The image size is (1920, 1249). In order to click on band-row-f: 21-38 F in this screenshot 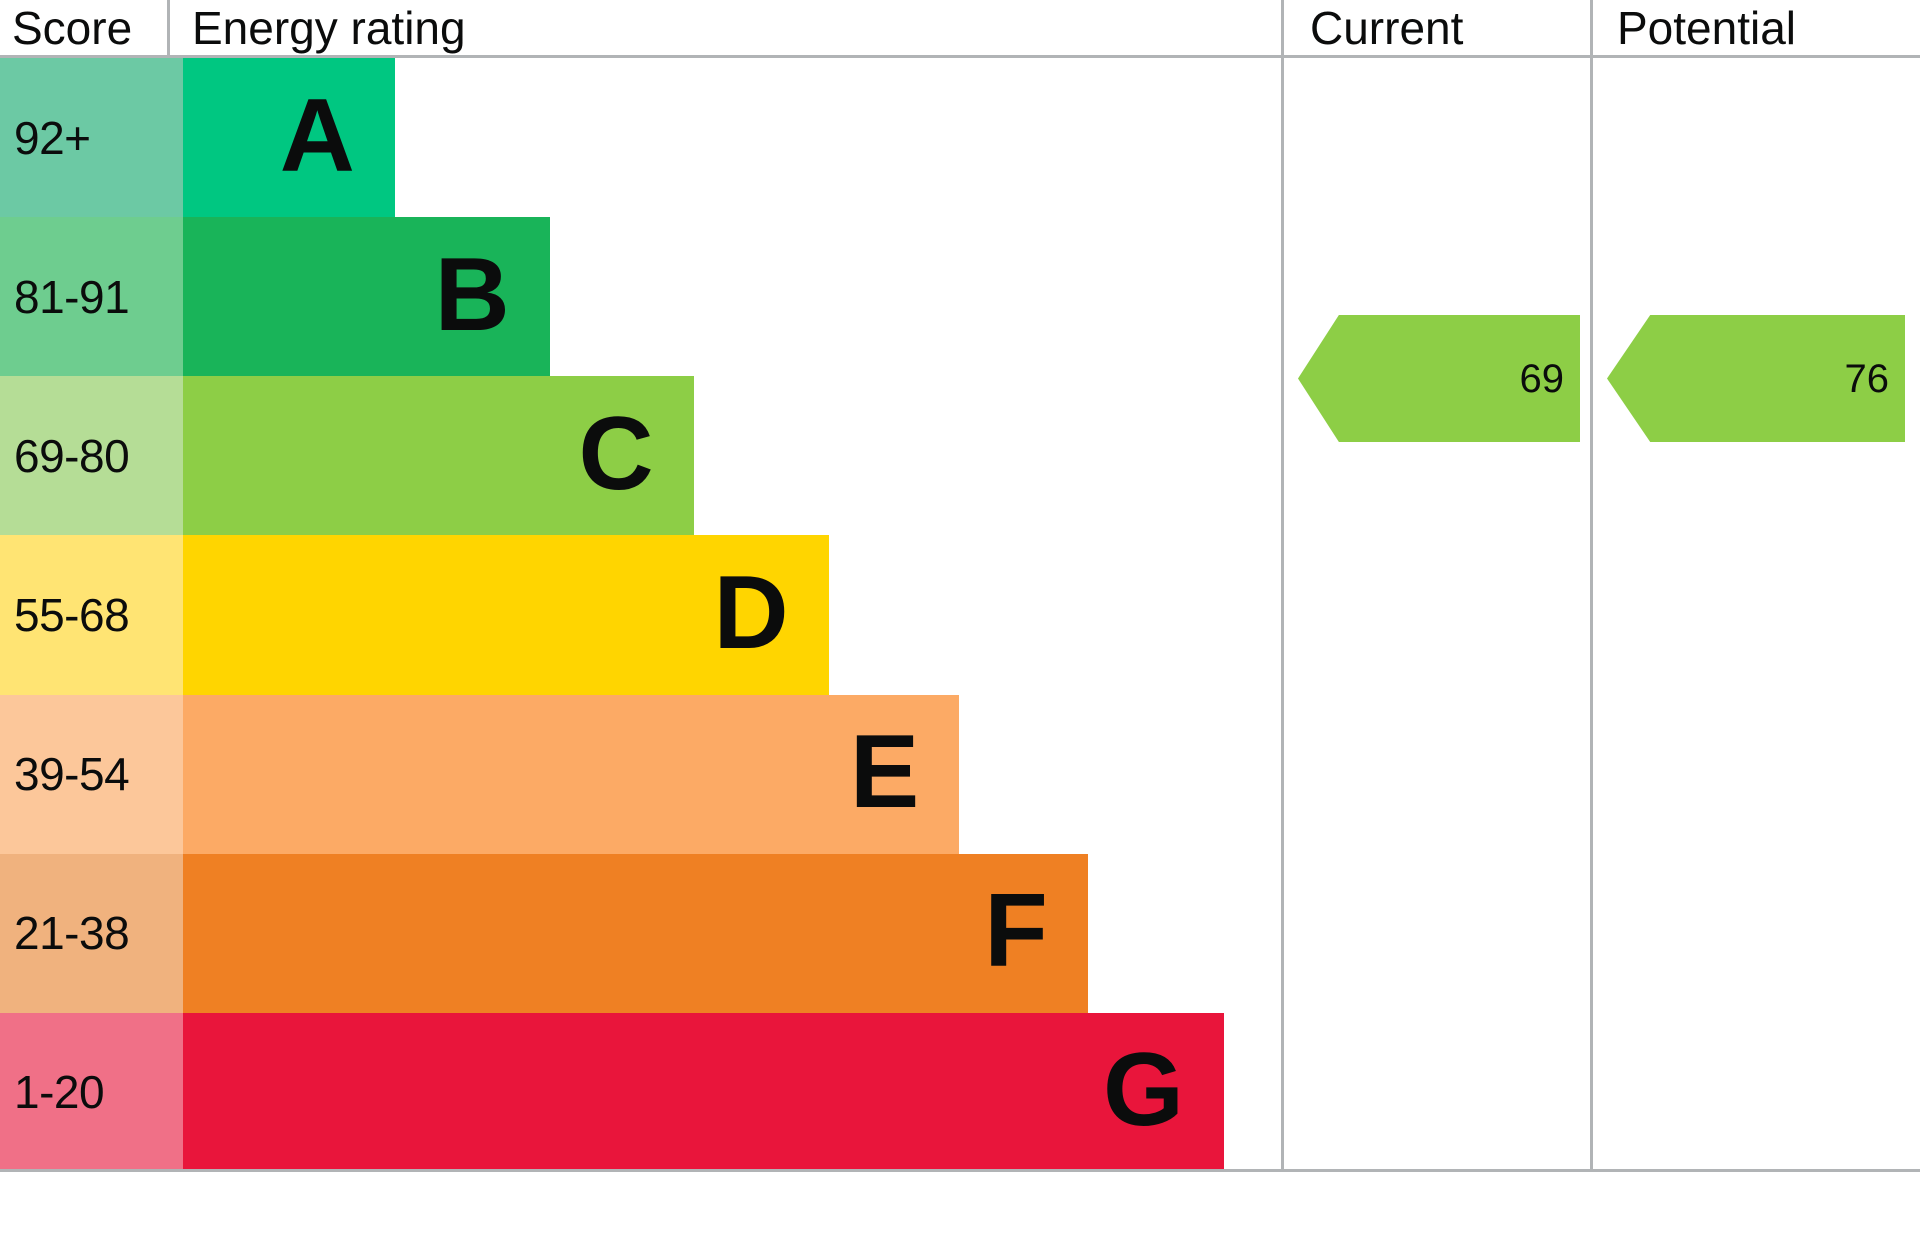, I will do `click(640, 933)`.